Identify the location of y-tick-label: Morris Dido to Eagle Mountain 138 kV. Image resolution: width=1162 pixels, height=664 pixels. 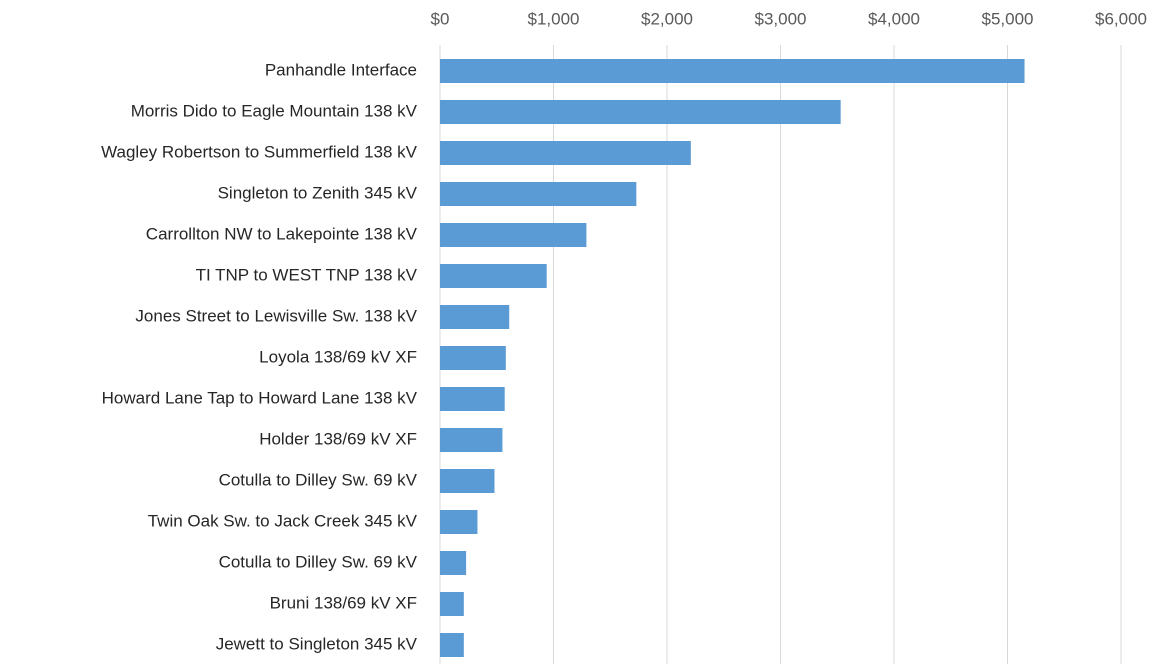
(274, 110).